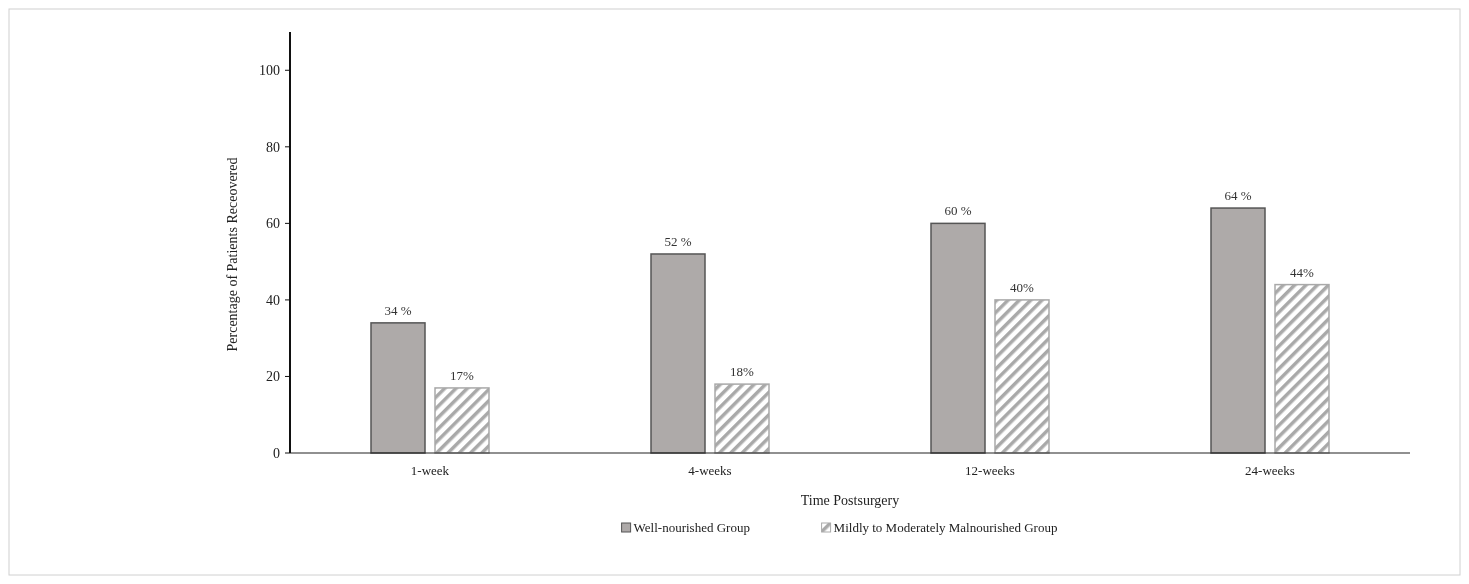  I want to click on data-label: 18%, so click(742, 372).